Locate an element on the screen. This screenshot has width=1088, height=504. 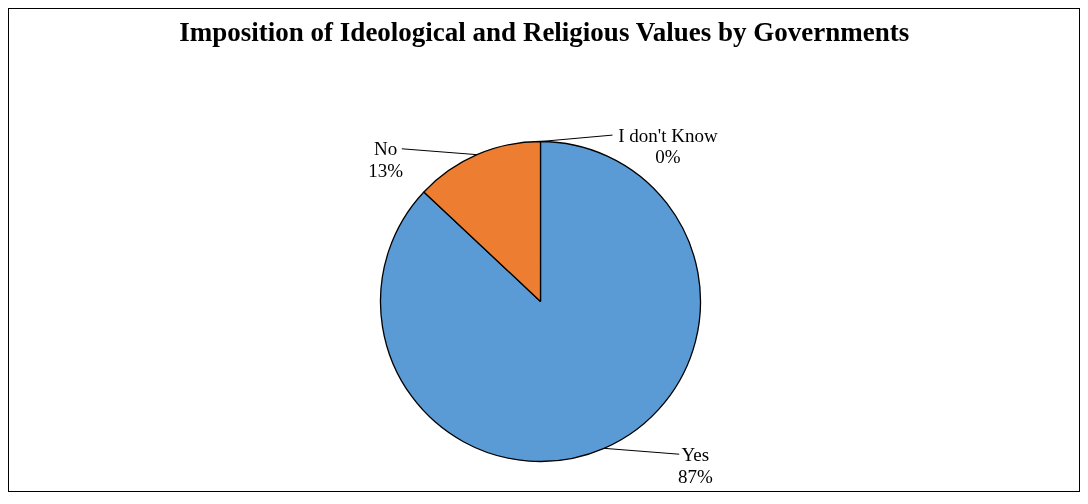
slice-label: Yes is located at coordinates (695, 454).